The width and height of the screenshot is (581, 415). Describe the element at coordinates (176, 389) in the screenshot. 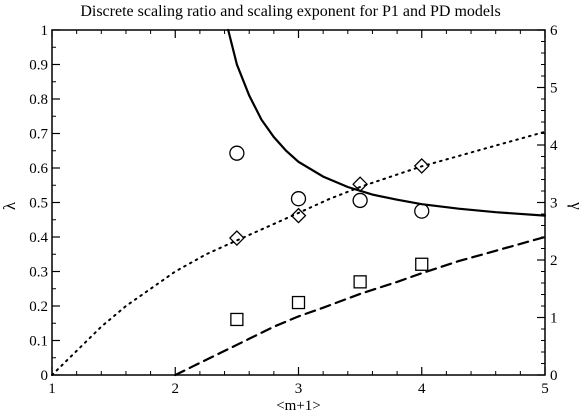

I see `x-tick-label: 2` at that location.